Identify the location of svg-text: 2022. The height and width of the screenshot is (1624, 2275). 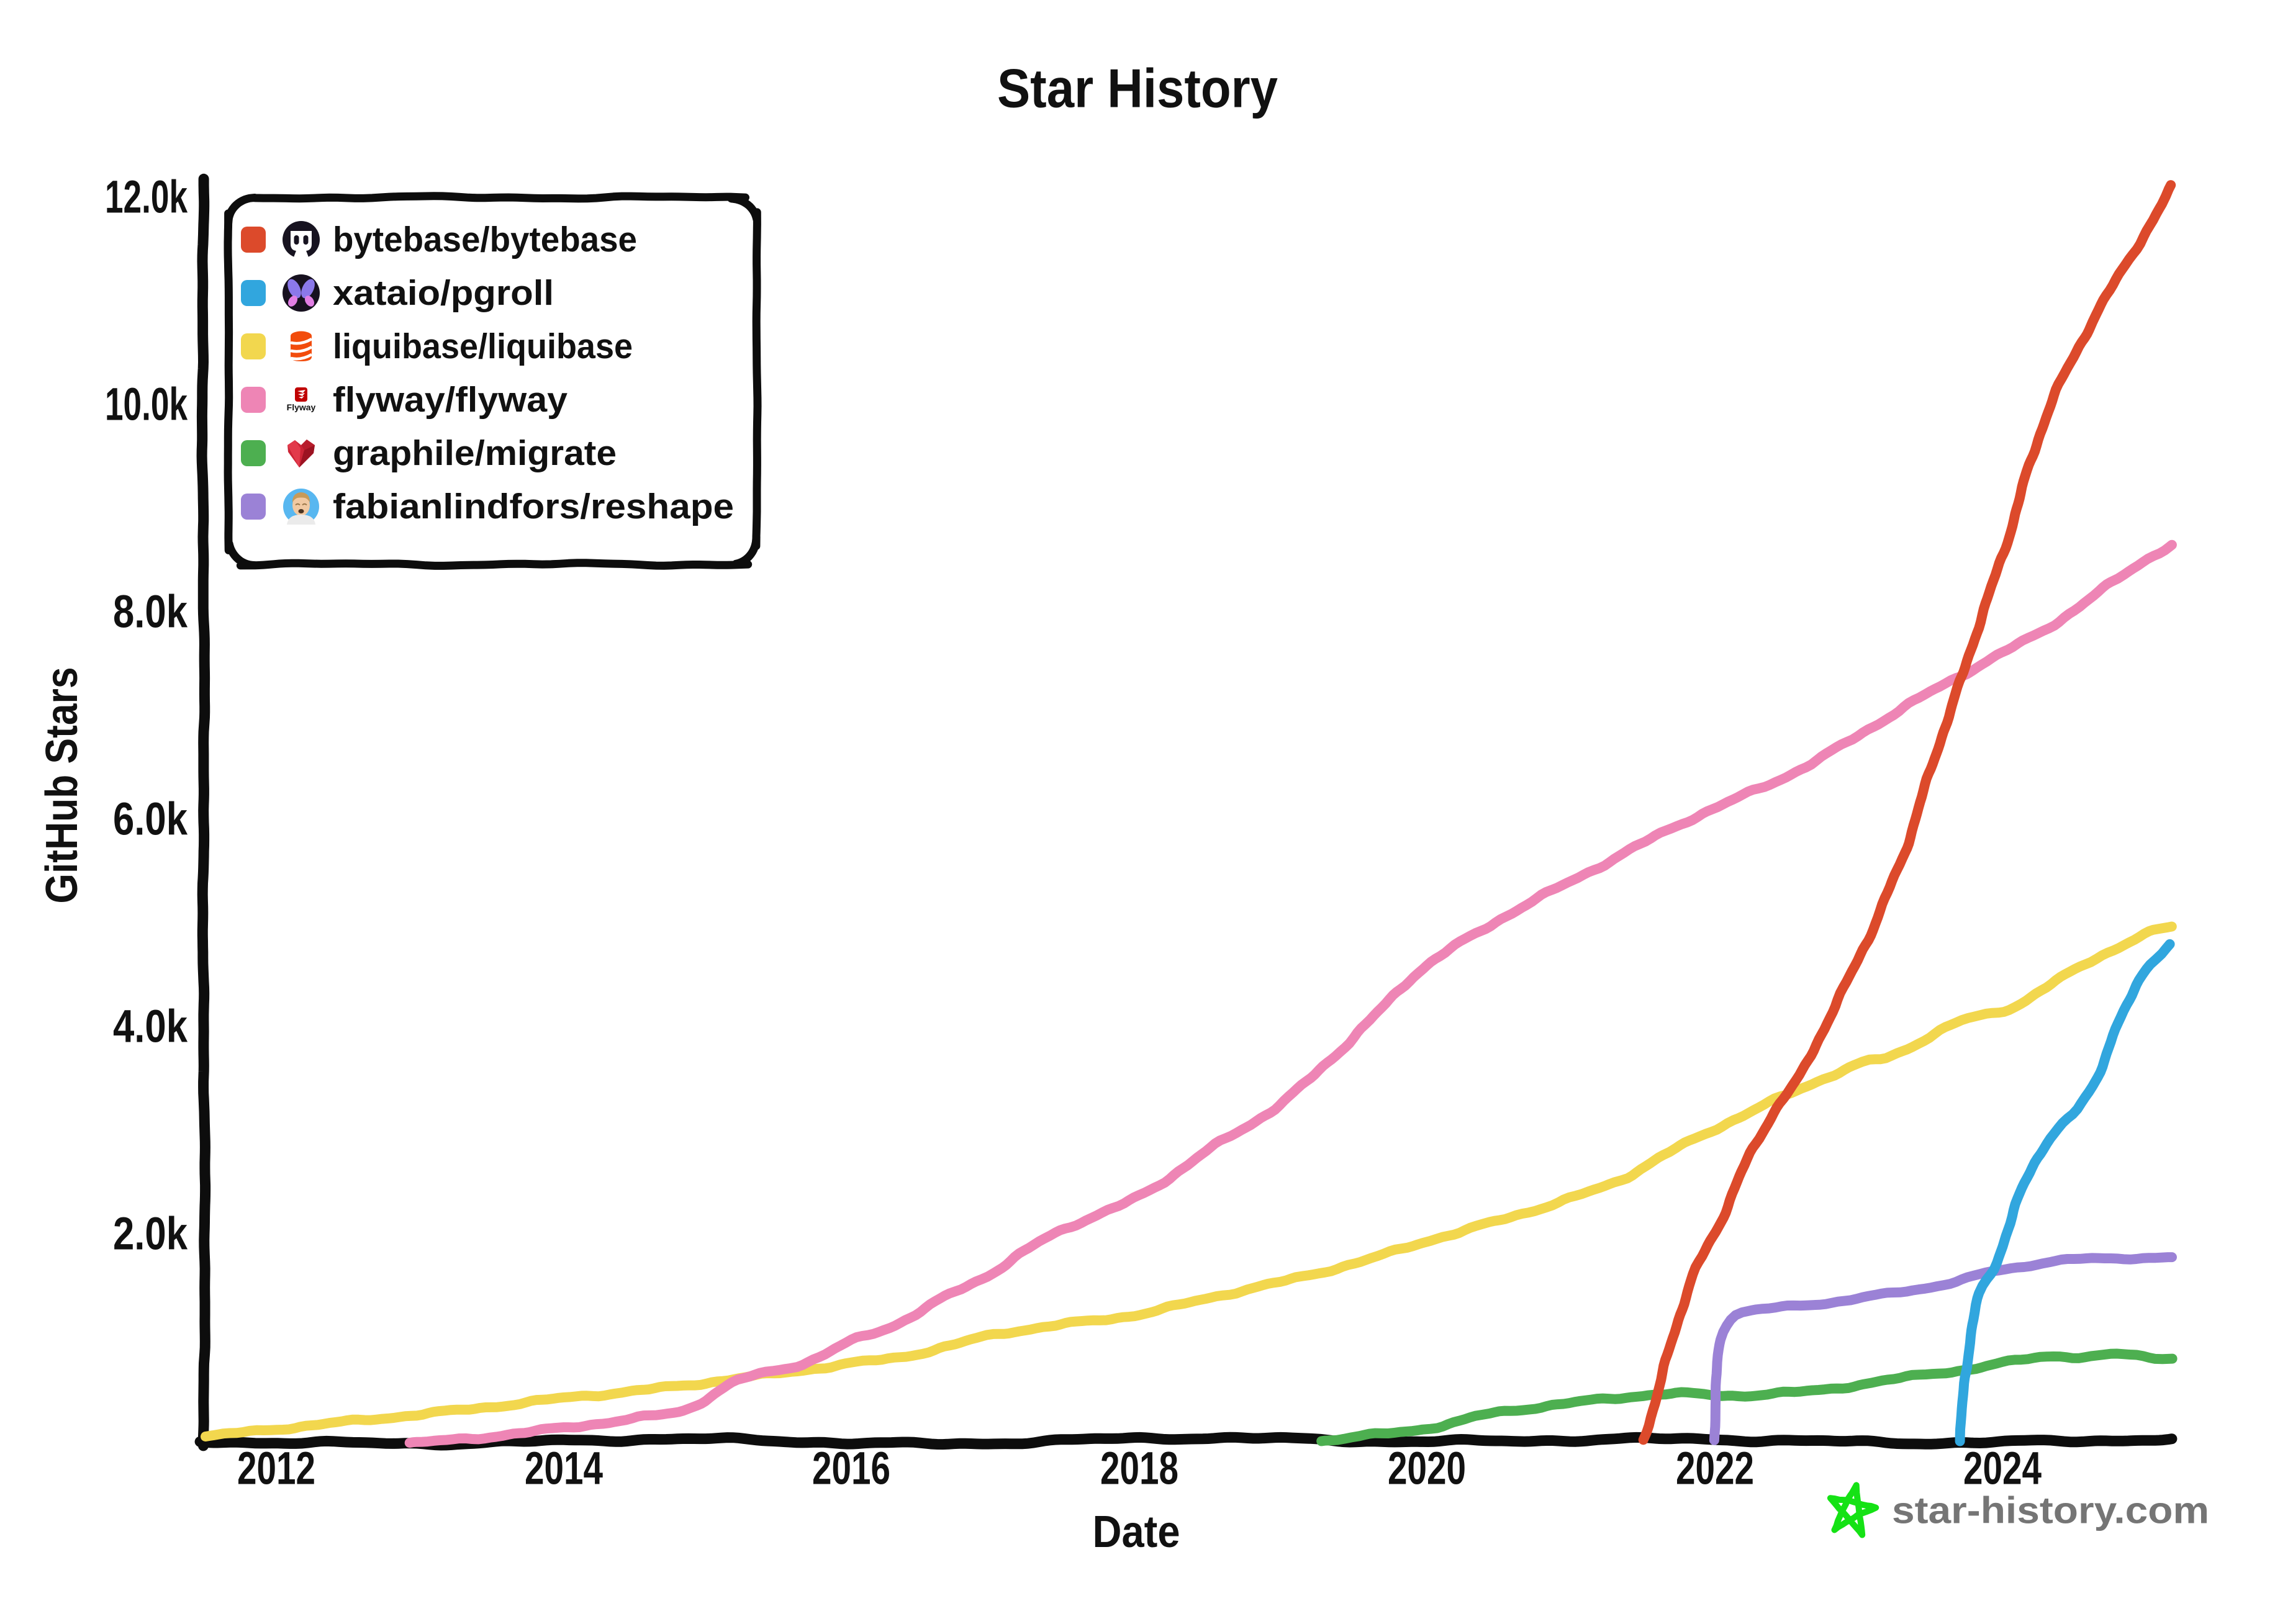
(1715, 1468).